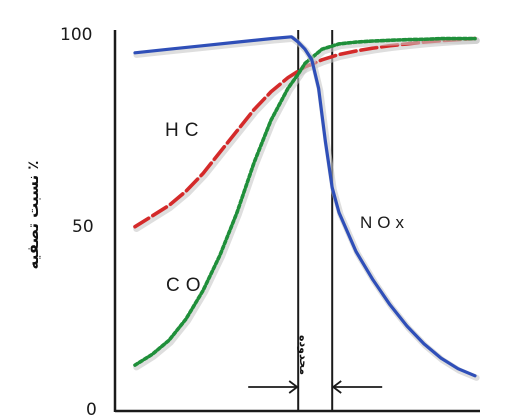 The width and height of the screenshot is (525, 419). What do you see at coordinates (76, 35) in the screenshot?
I see `y-tick-100: 100` at bounding box center [76, 35].